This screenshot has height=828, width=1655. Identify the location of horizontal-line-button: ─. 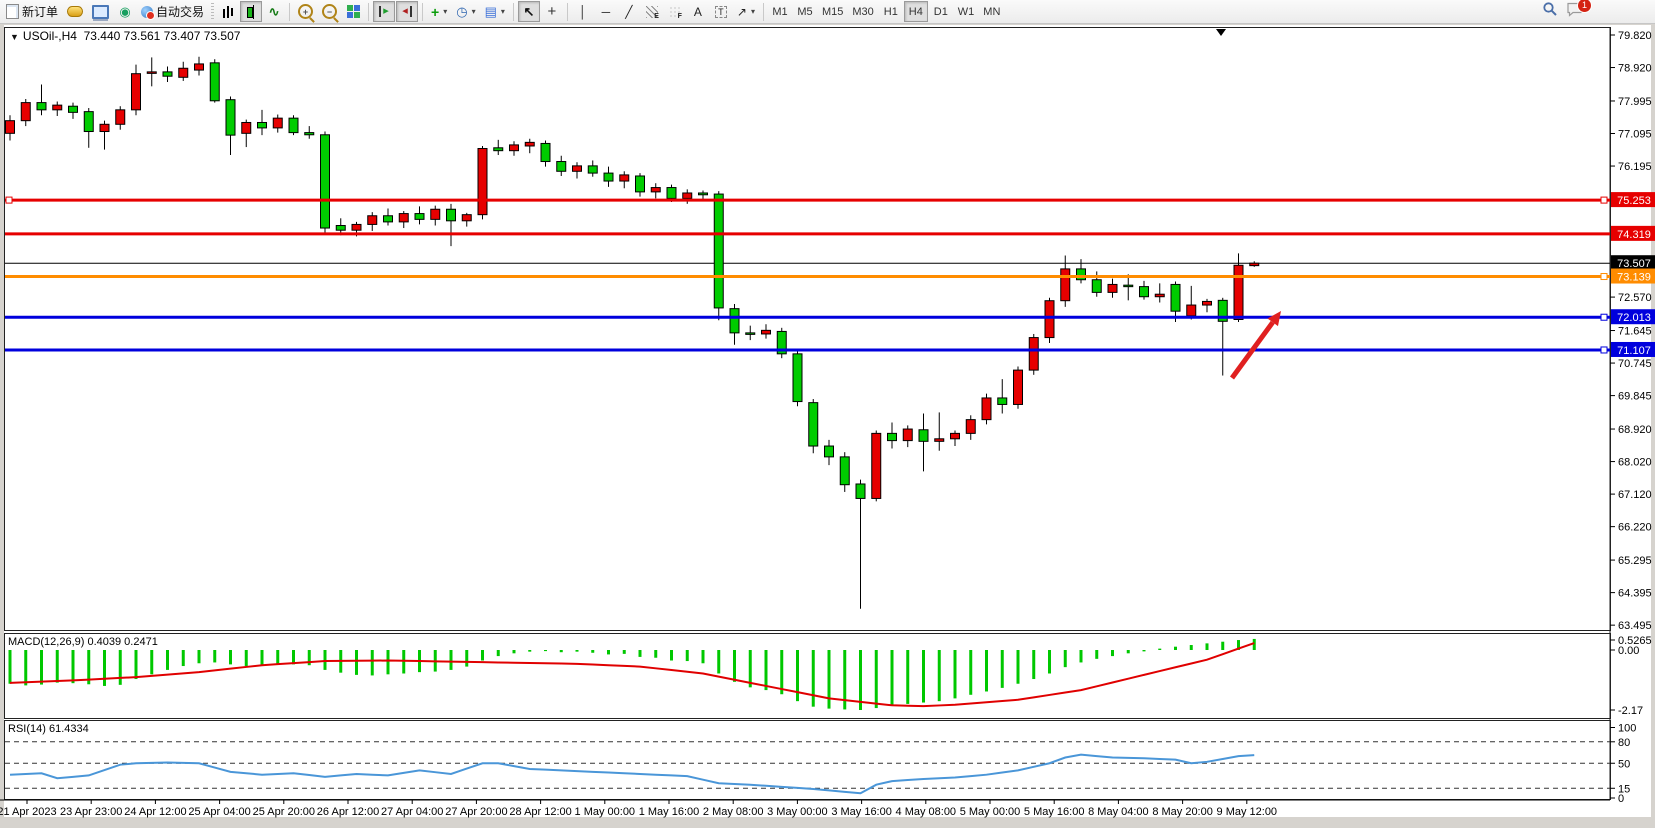
(606, 11).